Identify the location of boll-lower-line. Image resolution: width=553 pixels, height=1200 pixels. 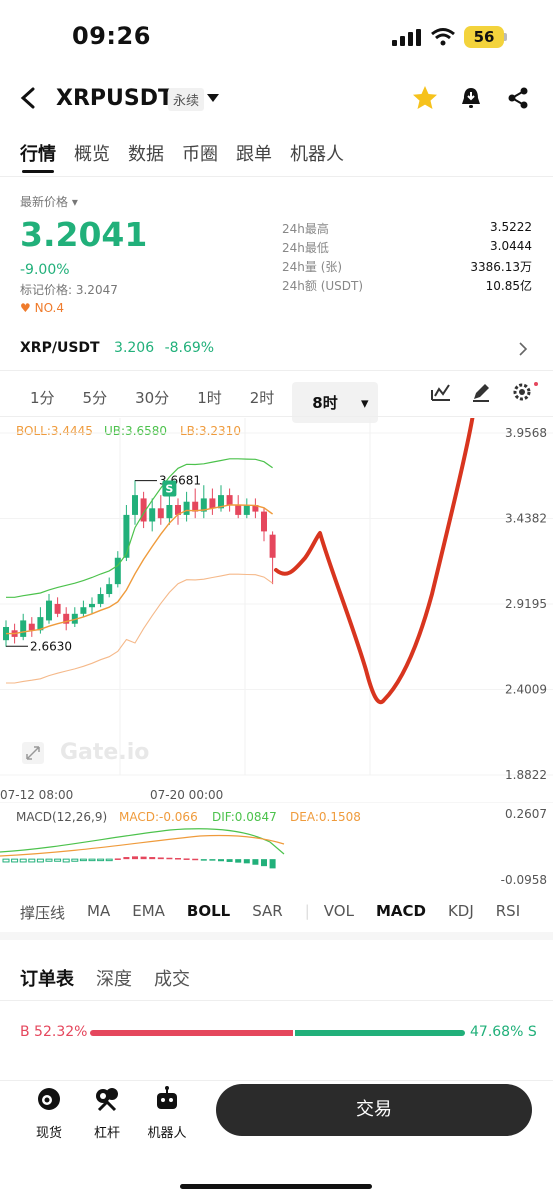
(139, 628).